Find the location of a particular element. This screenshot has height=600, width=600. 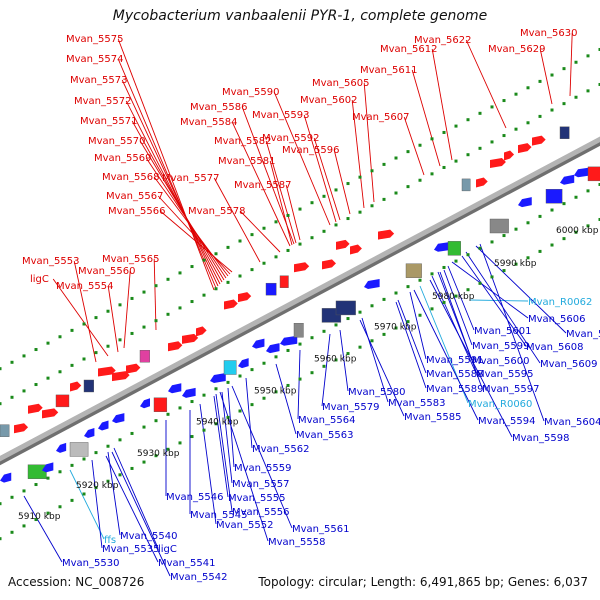

gene-label-reverse: Mvan_5530 is located at coordinates (90, 563).